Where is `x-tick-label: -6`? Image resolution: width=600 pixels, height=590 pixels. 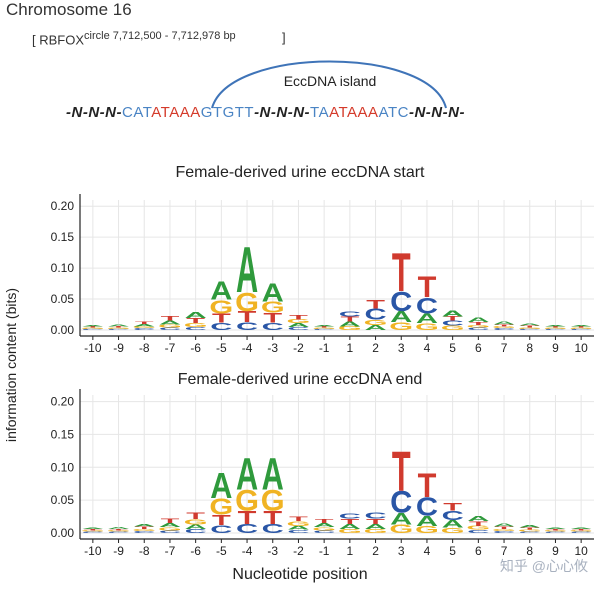
x-tick-label: -6 is located at coordinates (195, 551).